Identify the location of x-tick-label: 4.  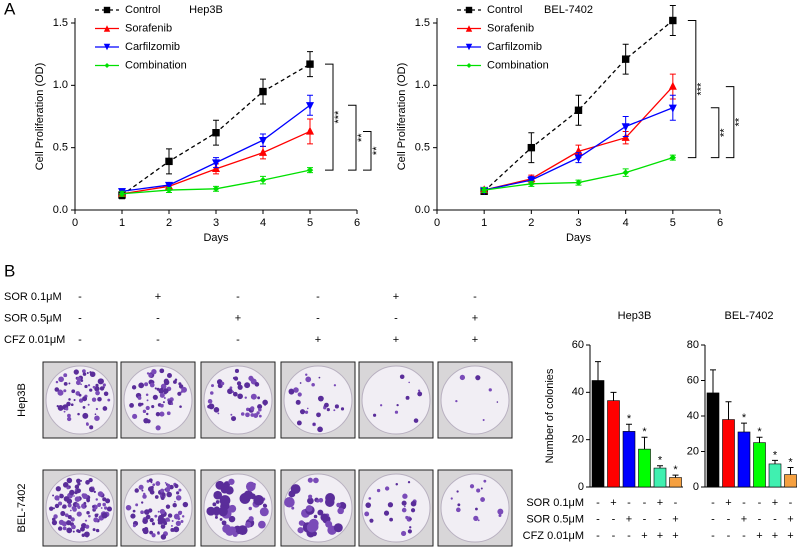
(626, 223).